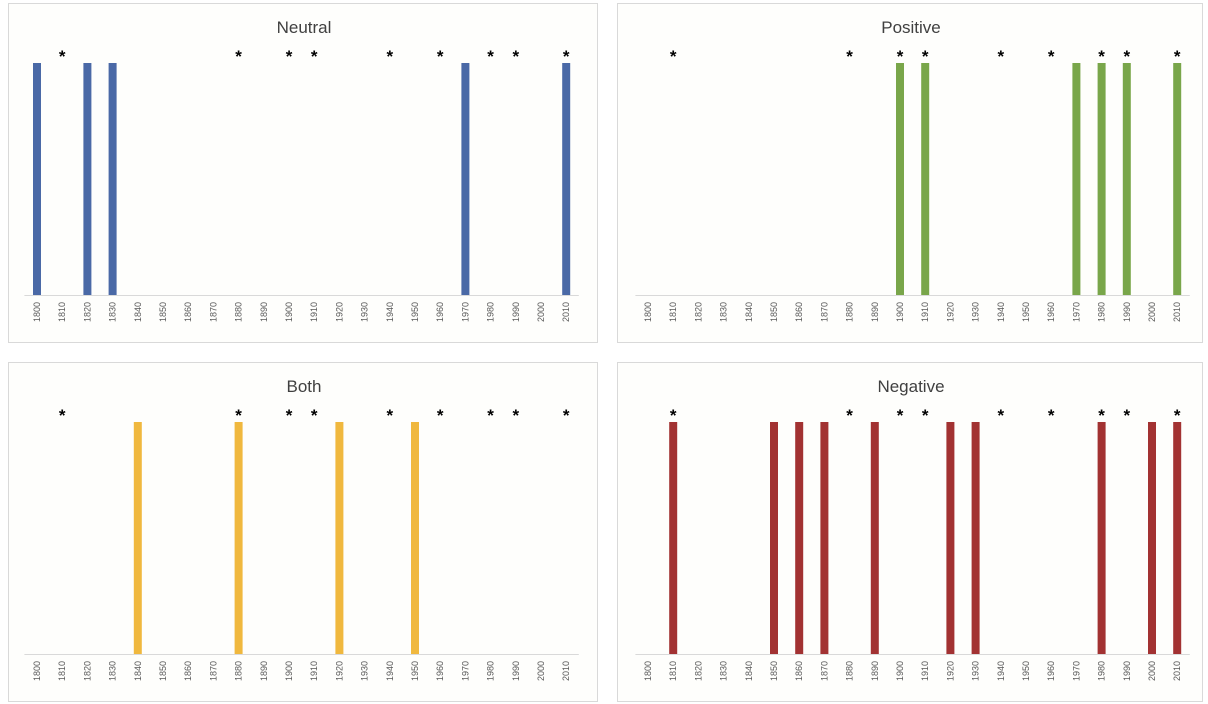 Image resolution: width=1208 pixels, height=704 pixels. I want to click on bar-1920, so click(339, 538).